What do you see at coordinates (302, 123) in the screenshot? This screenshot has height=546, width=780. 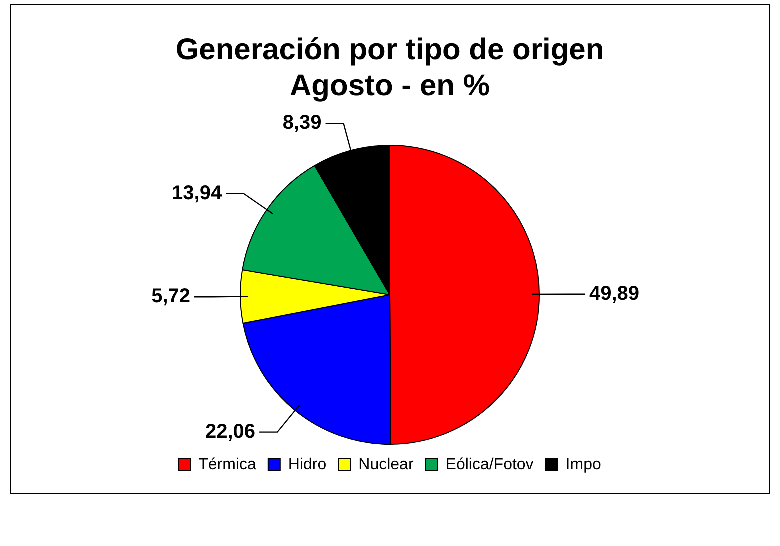 I see `data-label: 8,39` at bounding box center [302, 123].